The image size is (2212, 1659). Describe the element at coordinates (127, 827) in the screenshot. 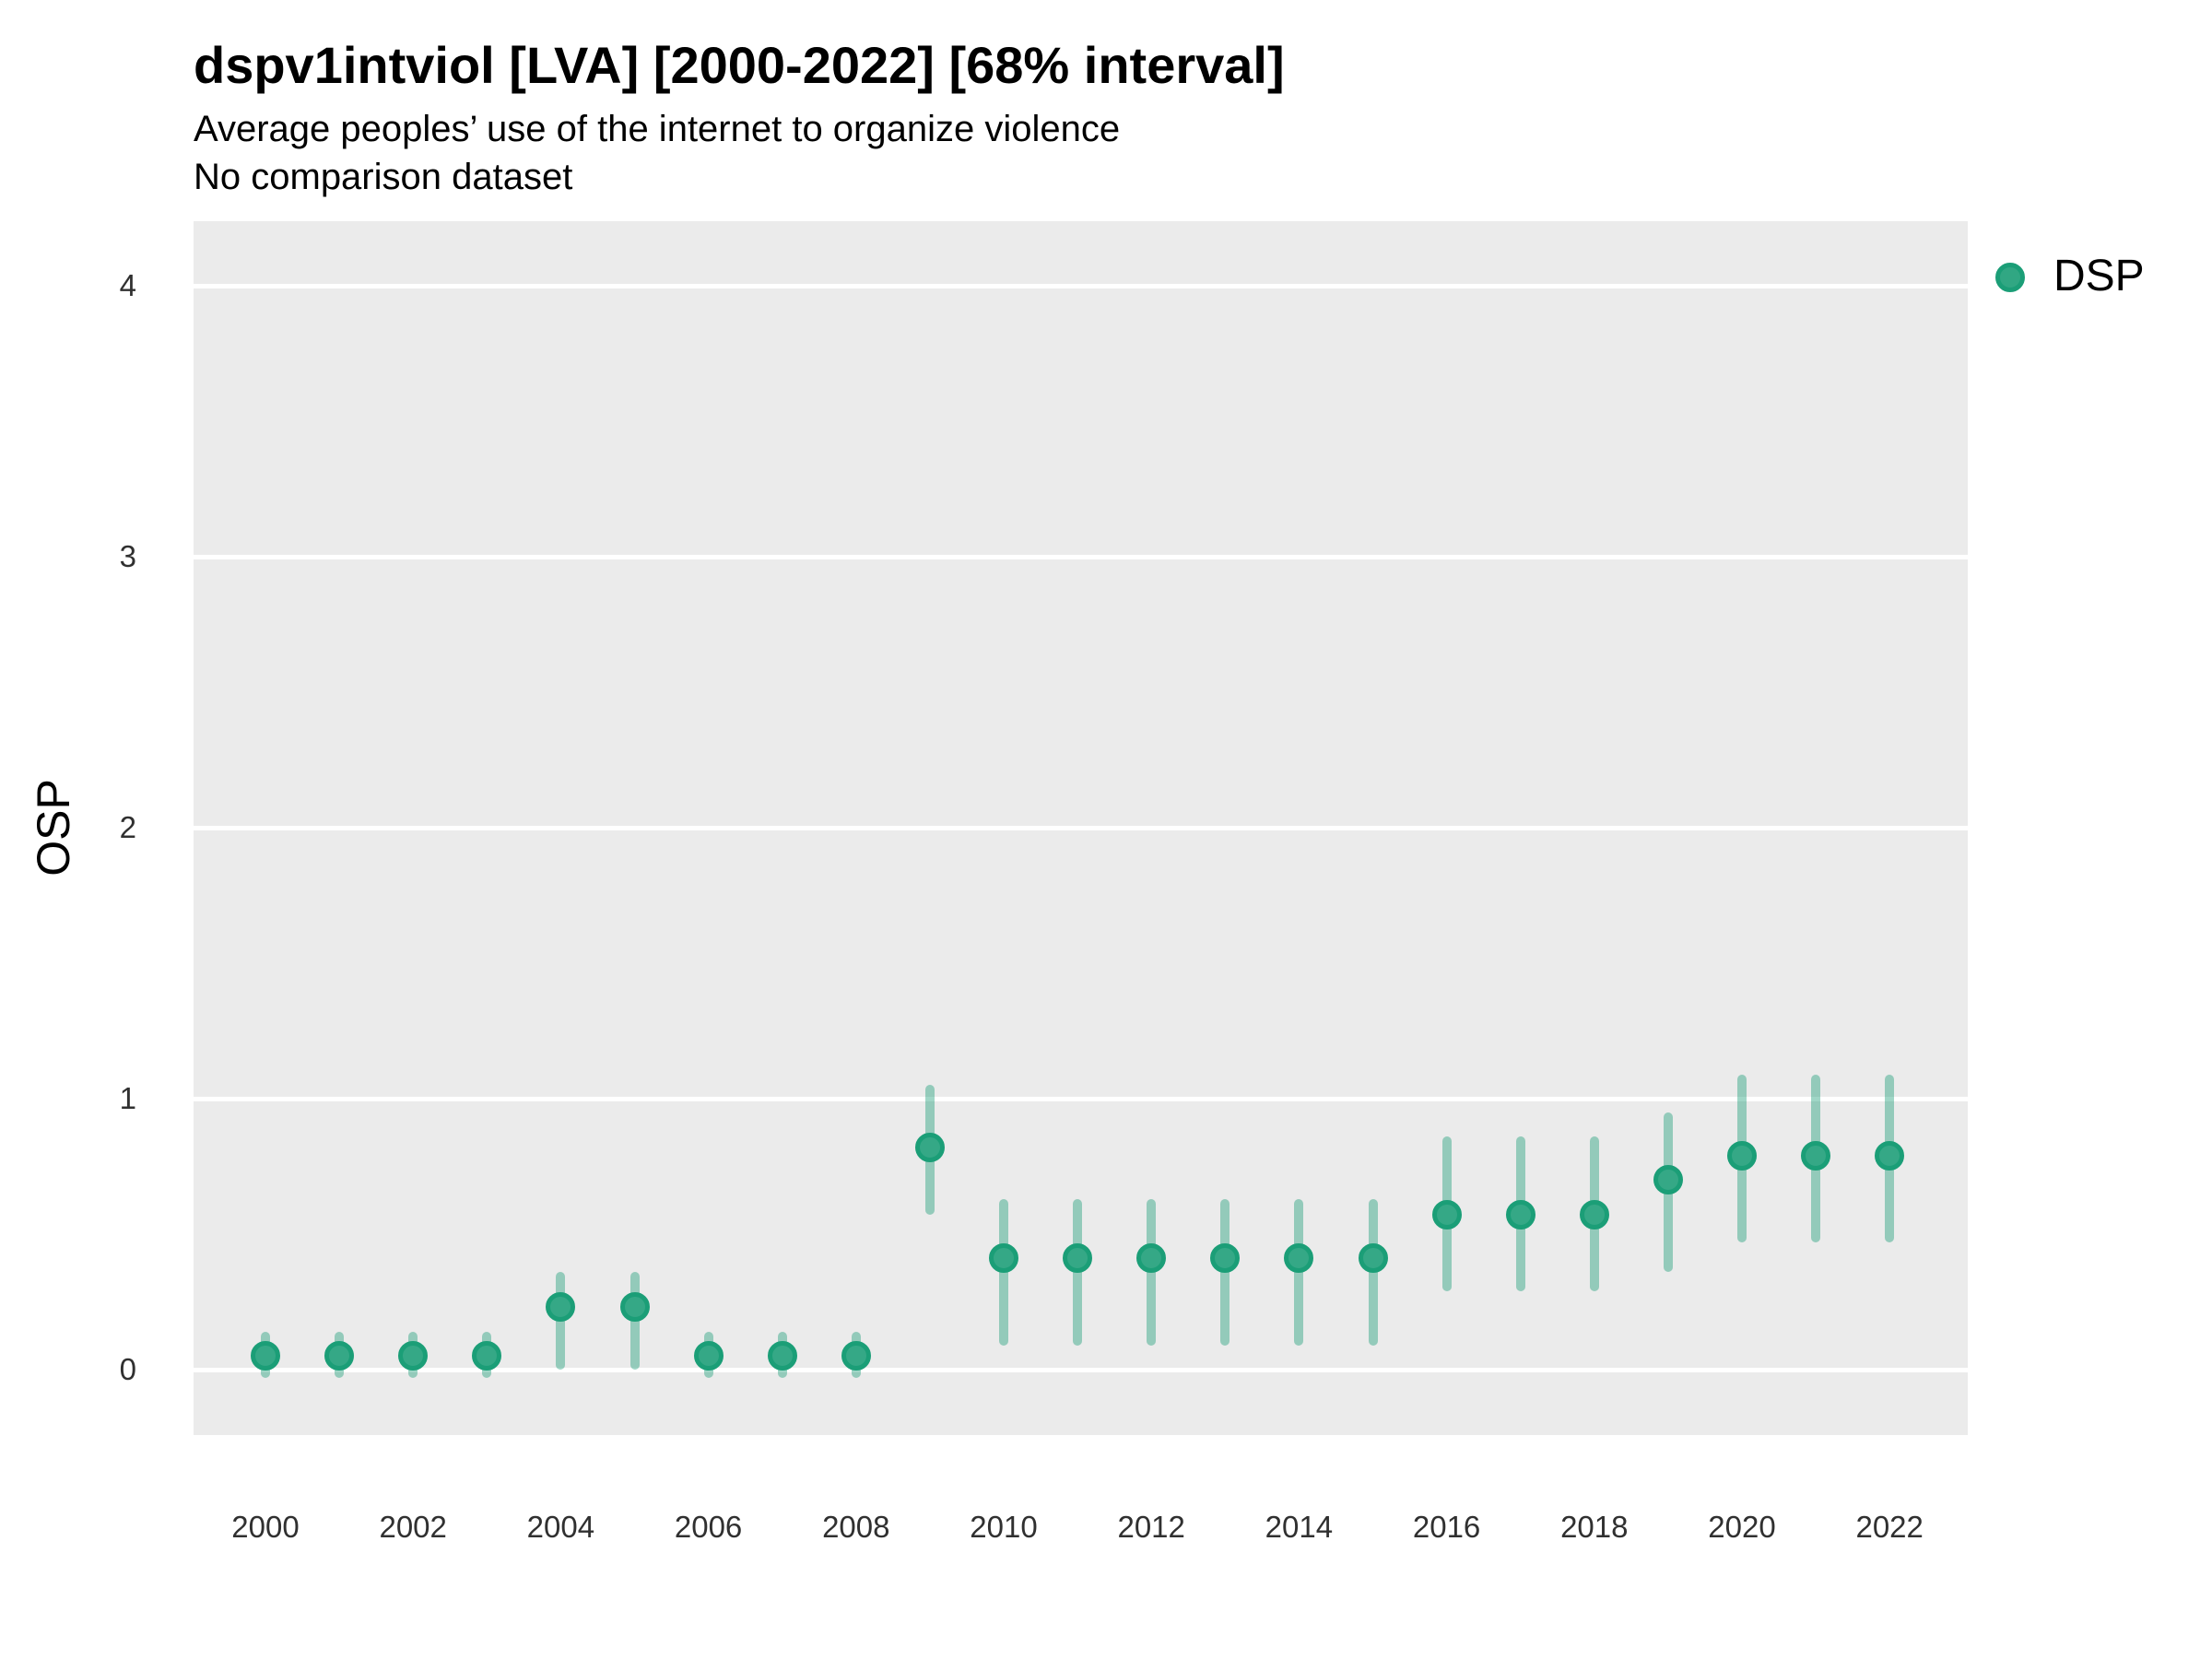

I see `y-tick-label: 2` at that location.